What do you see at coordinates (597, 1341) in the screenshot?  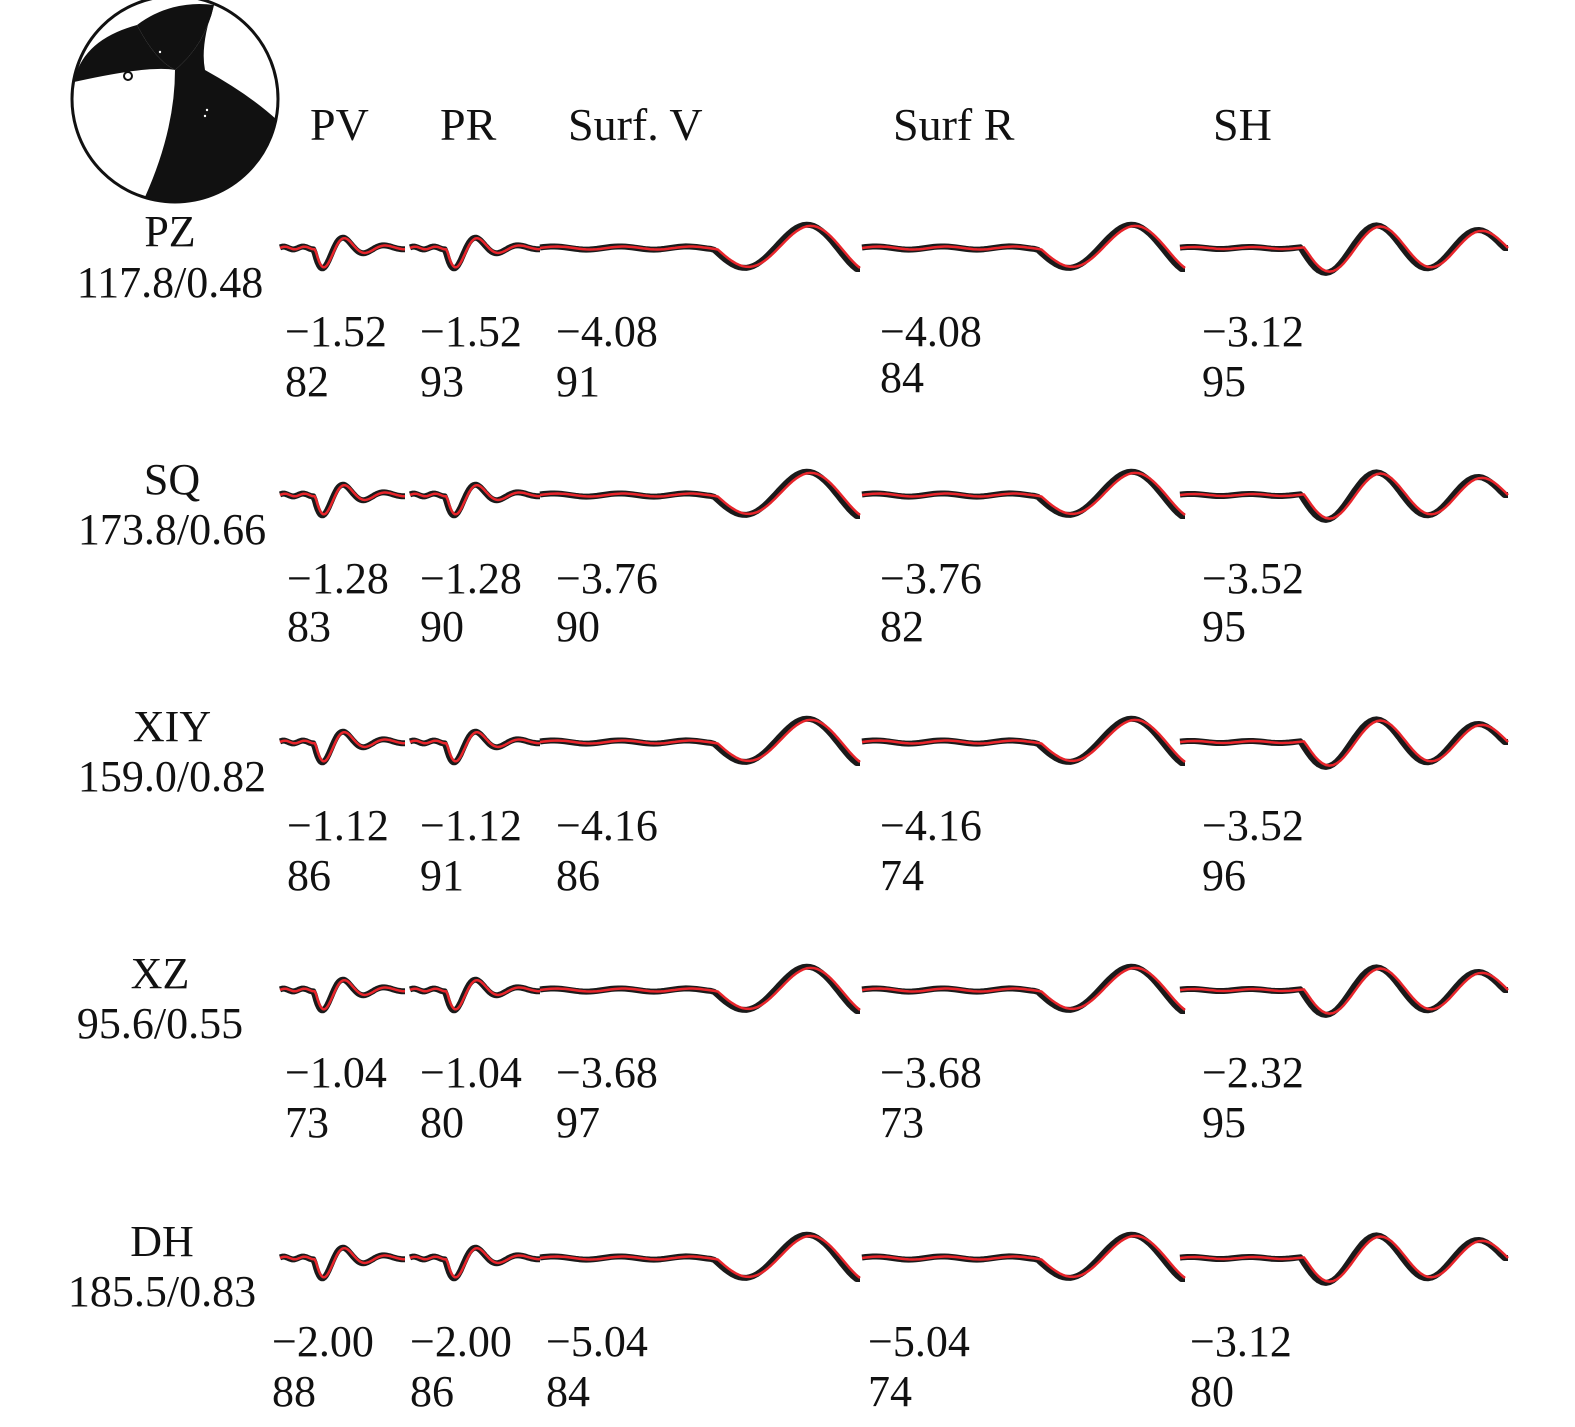 I see `time-shift-surf-v: −5.04` at bounding box center [597, 1341].